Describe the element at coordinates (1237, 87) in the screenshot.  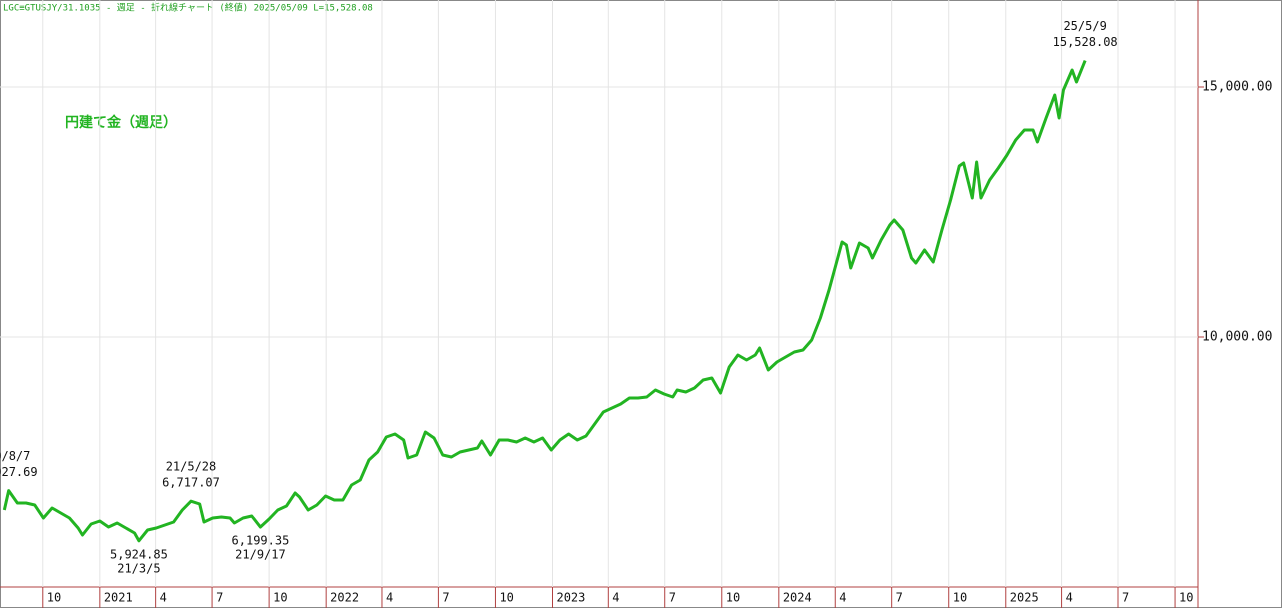
I see `y-tick-label: 15,000.00` at that location.